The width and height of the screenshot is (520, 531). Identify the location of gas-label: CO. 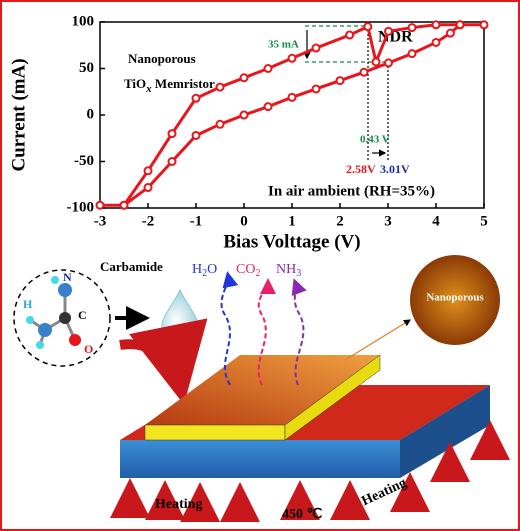
(245, 269).